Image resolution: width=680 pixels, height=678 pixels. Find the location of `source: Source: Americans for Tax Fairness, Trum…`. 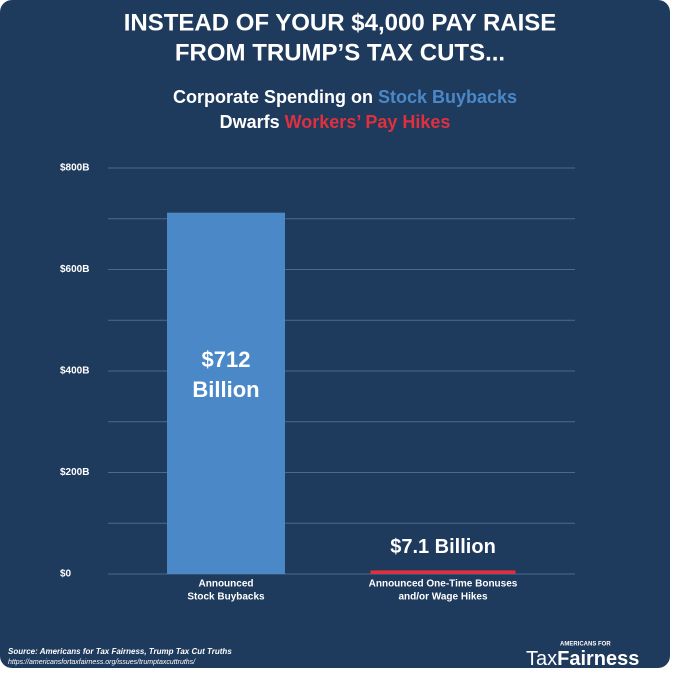

source: Source: Americans for Tax Fairness, Trum… is located at coordinates (120, 651).